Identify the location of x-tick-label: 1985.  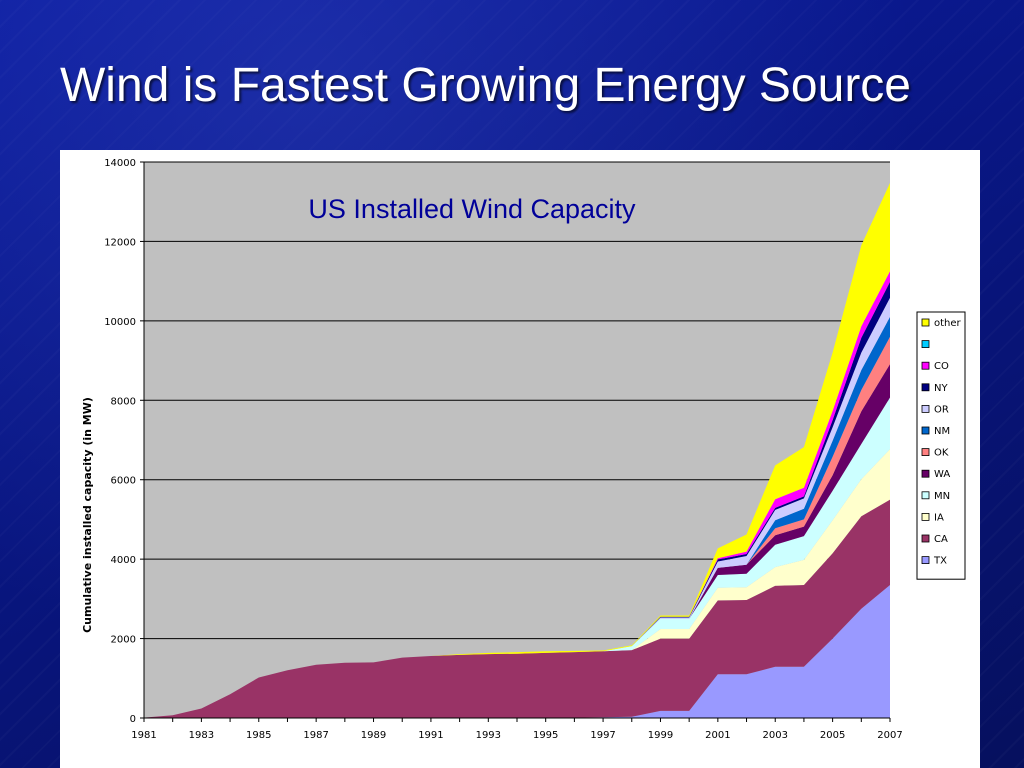
(258, 735).